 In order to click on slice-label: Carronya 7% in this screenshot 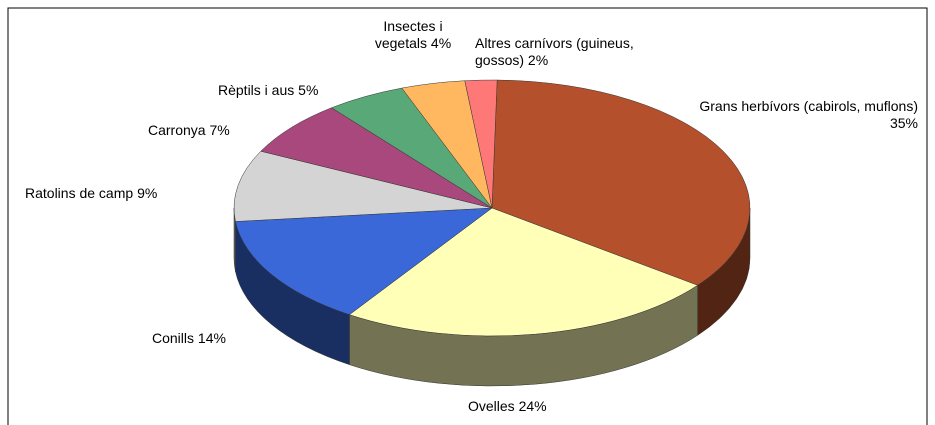, I will do `click(218, 130)`.